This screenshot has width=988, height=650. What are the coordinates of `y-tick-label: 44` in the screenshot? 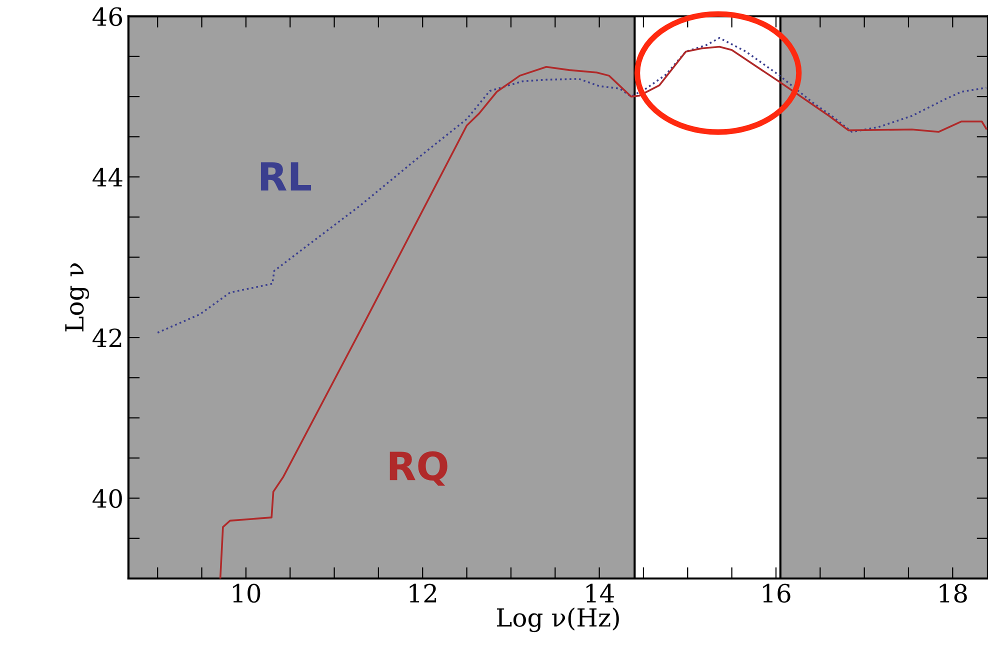 It's located at (107, 177).